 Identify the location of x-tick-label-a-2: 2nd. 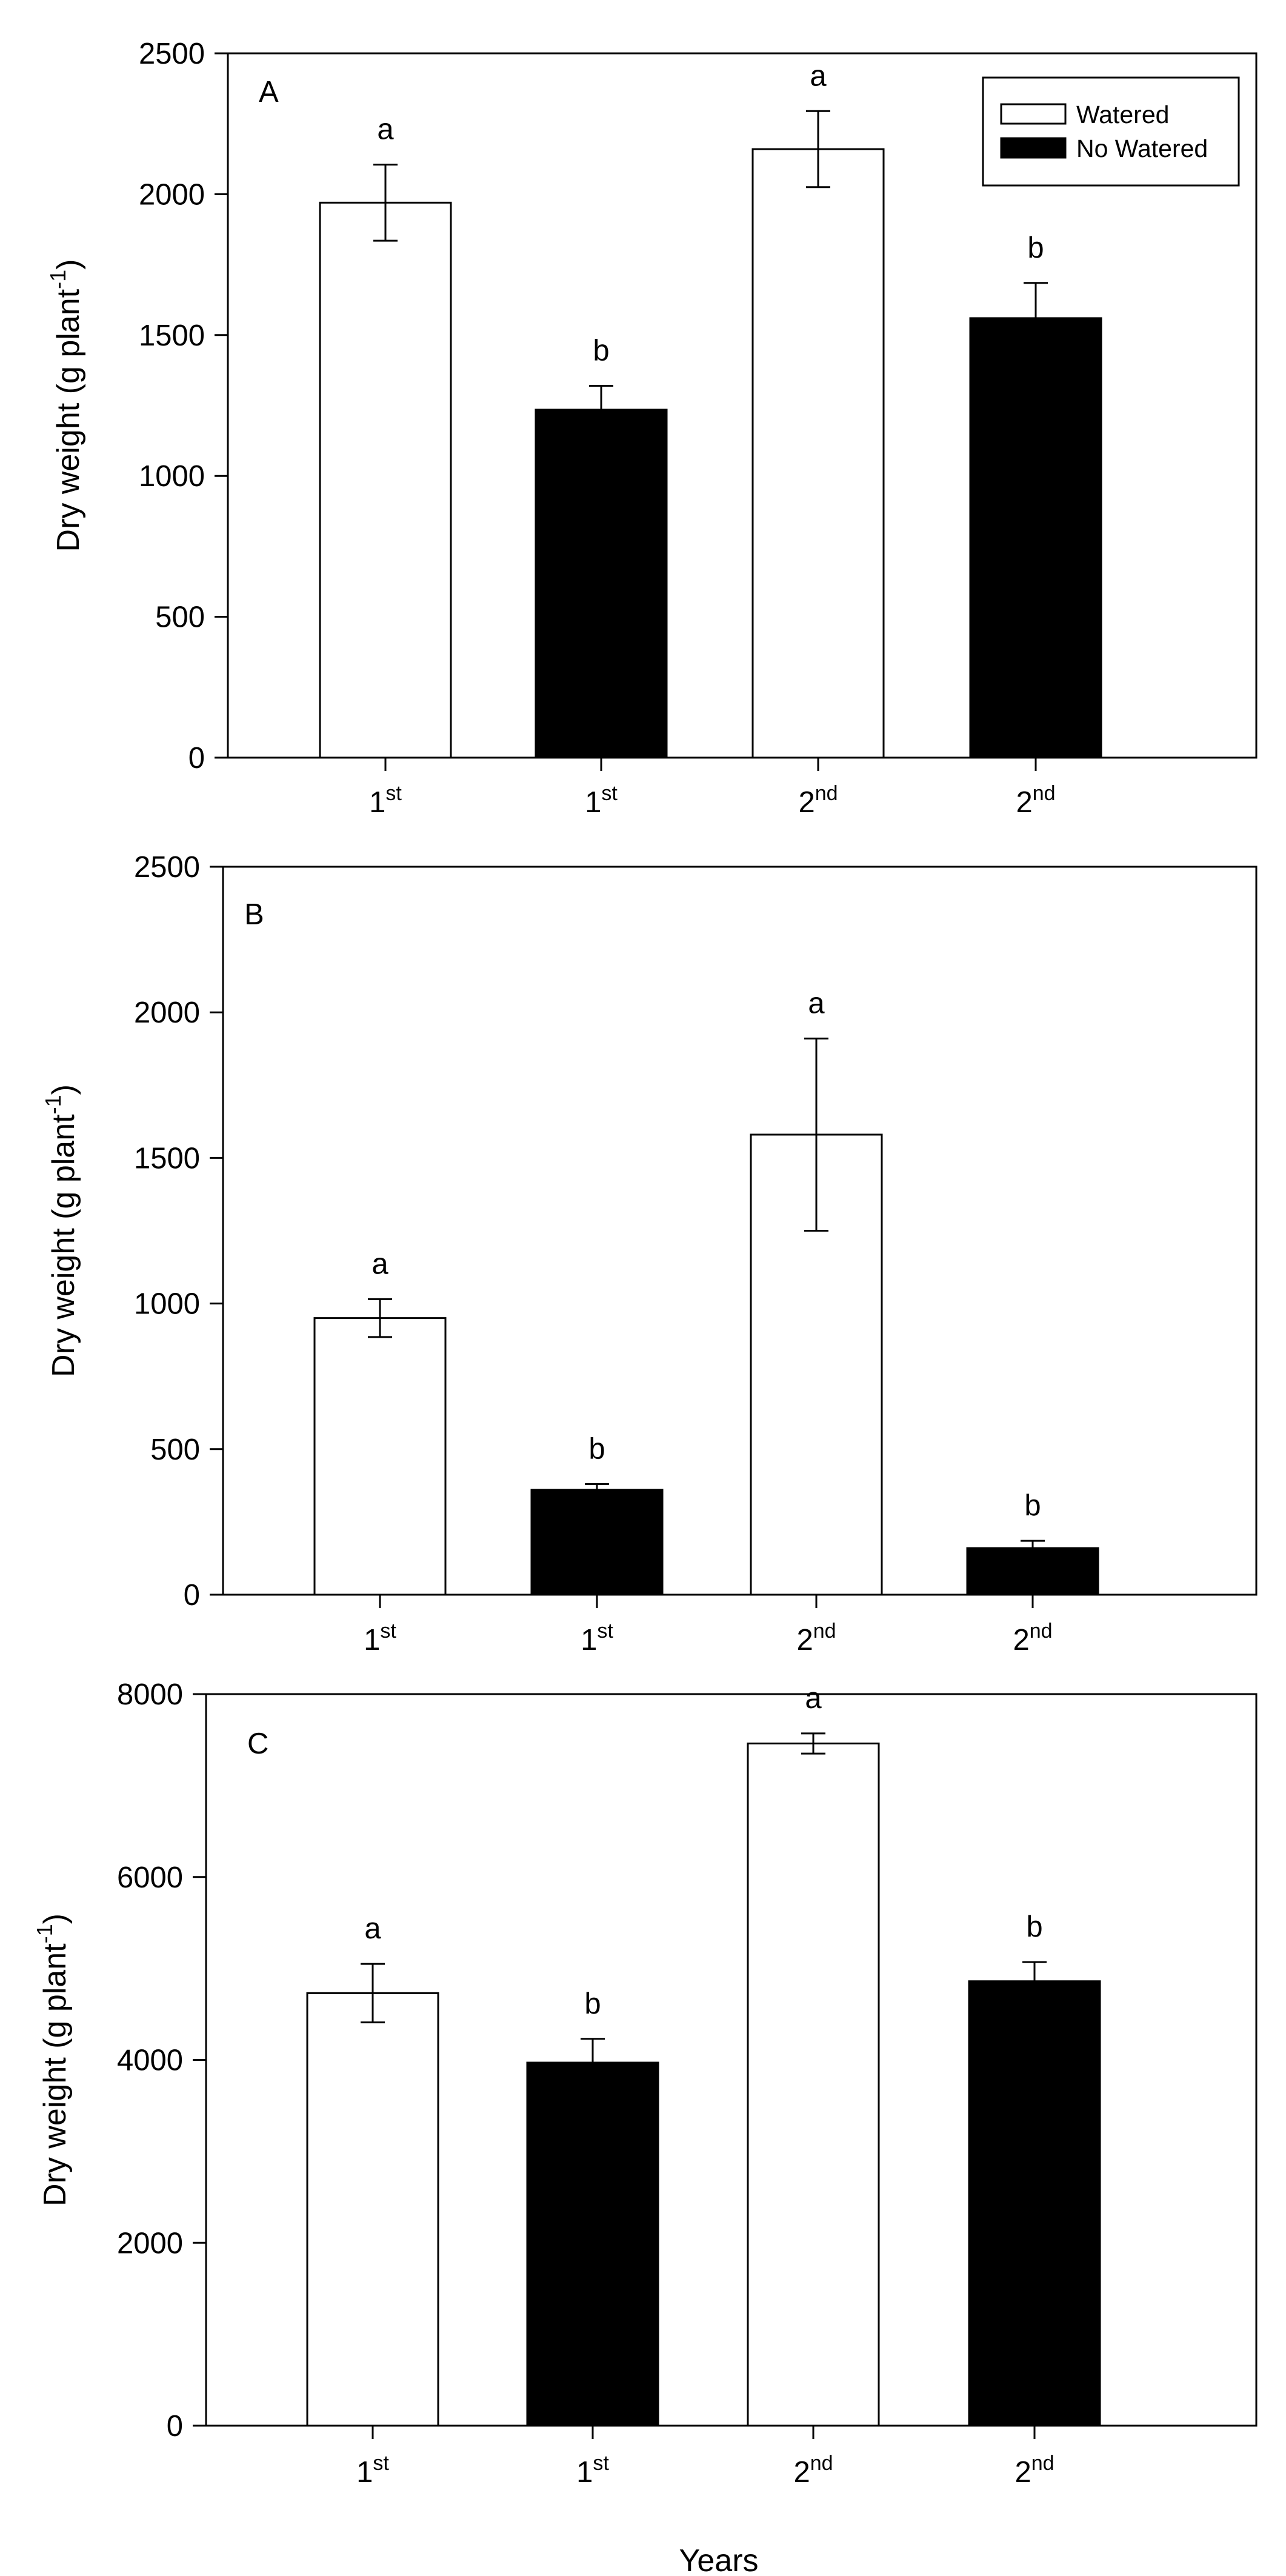
(818, 800).